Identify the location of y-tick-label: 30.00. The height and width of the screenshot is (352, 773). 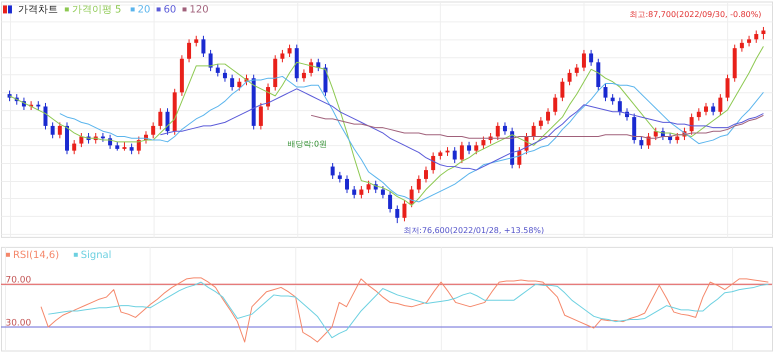
(18, 323).